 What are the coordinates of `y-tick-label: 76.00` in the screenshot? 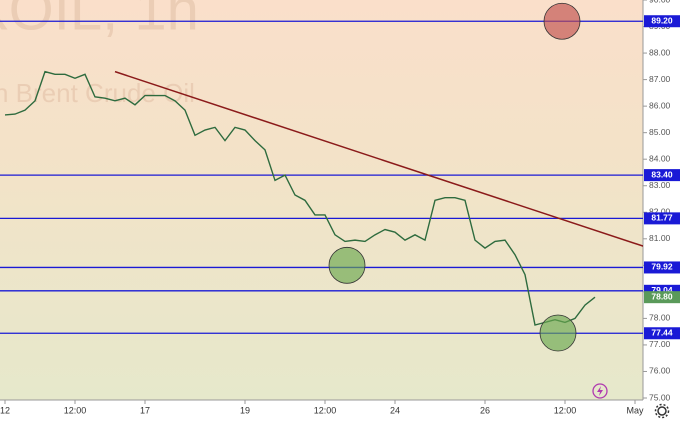 It's located at (660, 371).